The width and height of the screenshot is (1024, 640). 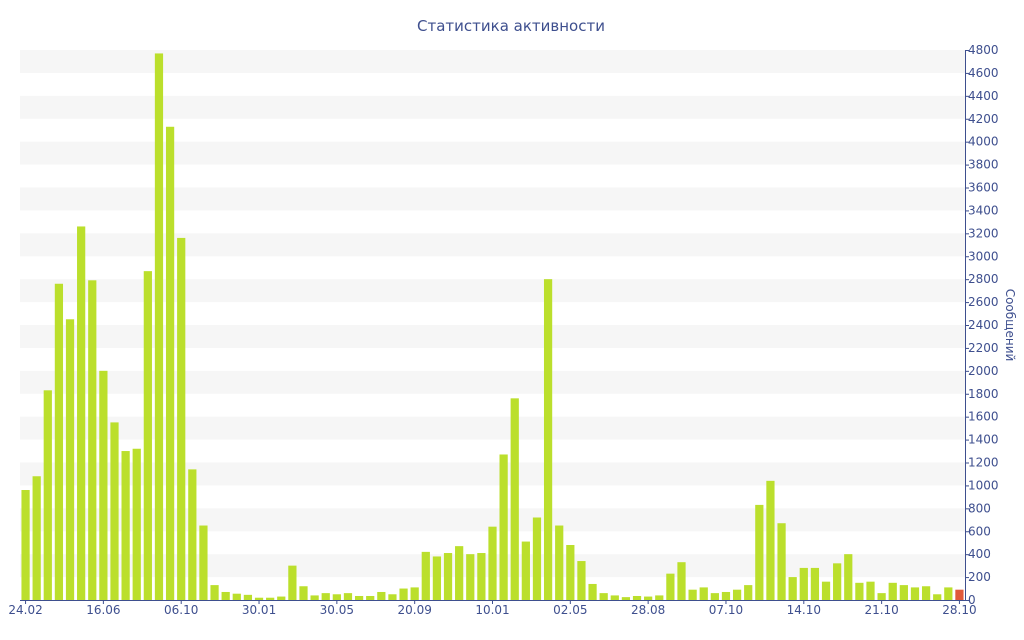 I want to click on x-tick-label: 30.05, so click(x=337, y=610).